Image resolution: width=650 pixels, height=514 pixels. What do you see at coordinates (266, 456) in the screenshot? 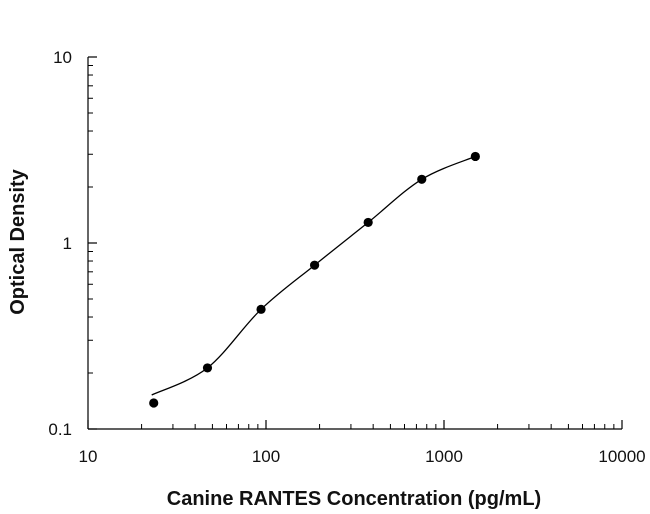
I see `x-tick-label: 100` at bounding box center [266, 456].